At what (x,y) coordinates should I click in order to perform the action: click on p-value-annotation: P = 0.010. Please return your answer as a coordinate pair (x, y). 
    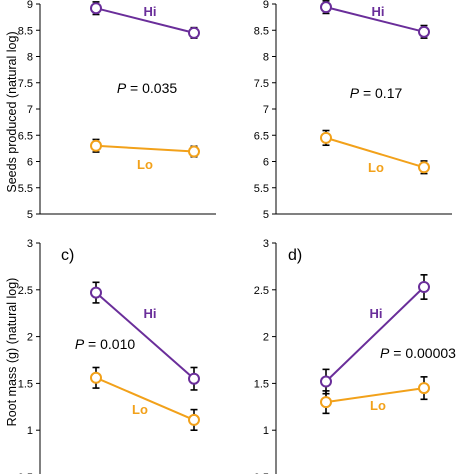
    Looking at the image, I should click on (105, 344).